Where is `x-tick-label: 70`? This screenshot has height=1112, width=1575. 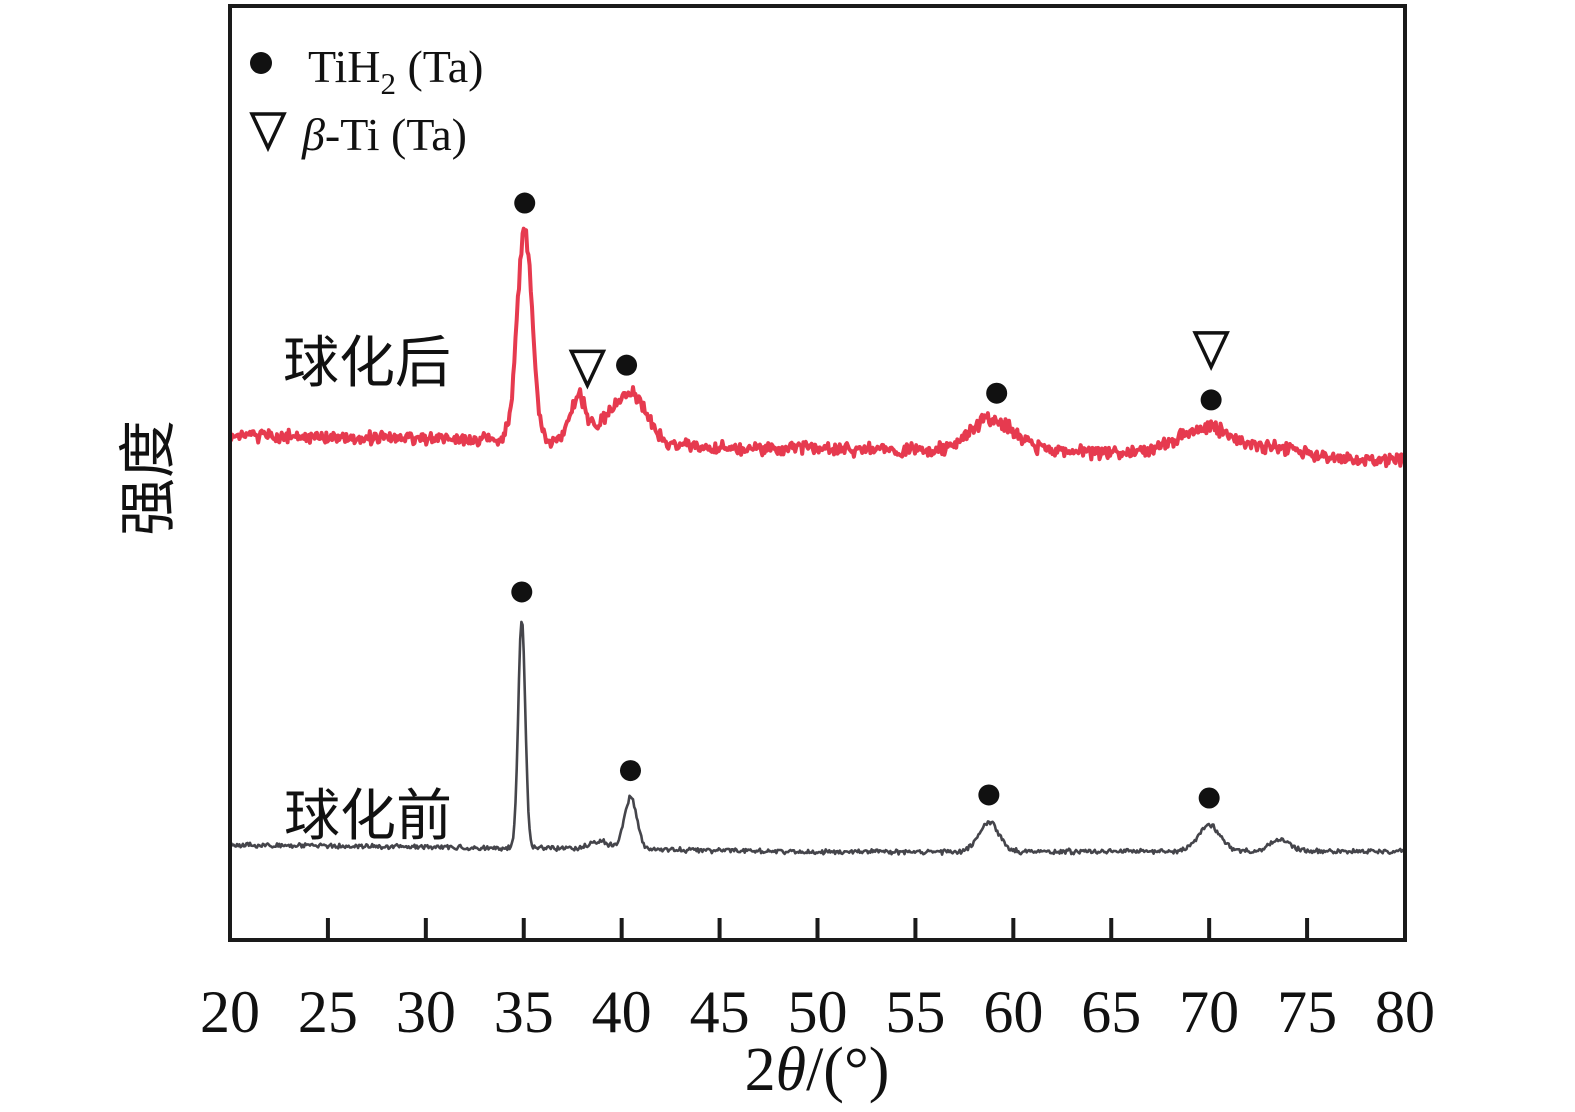
x-tick-label: 70 is located at coordinates (1209, 1012).